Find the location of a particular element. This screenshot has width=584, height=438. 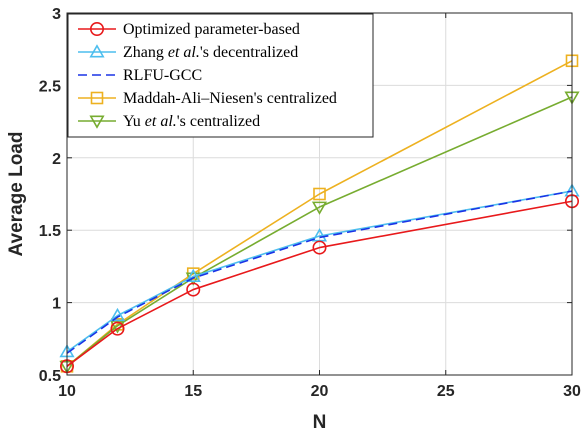

legend-label-3: Maddah-Ali–Niesen's centralized is located at coordinates (230, 98).